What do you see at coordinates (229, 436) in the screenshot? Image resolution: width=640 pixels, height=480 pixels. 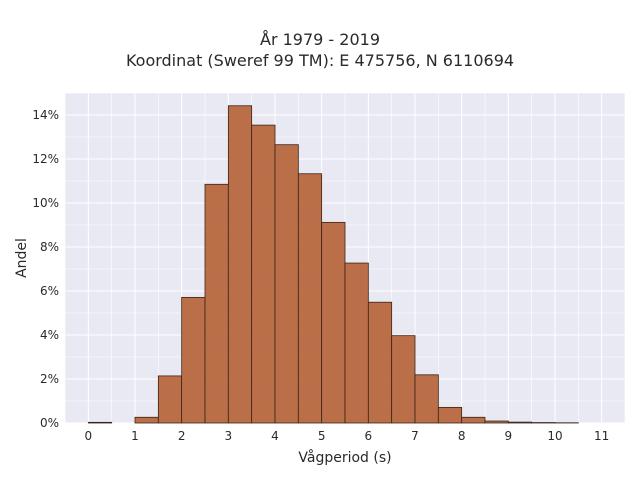 I see `x-tick-label: 3` at bounding box center [229, 436].